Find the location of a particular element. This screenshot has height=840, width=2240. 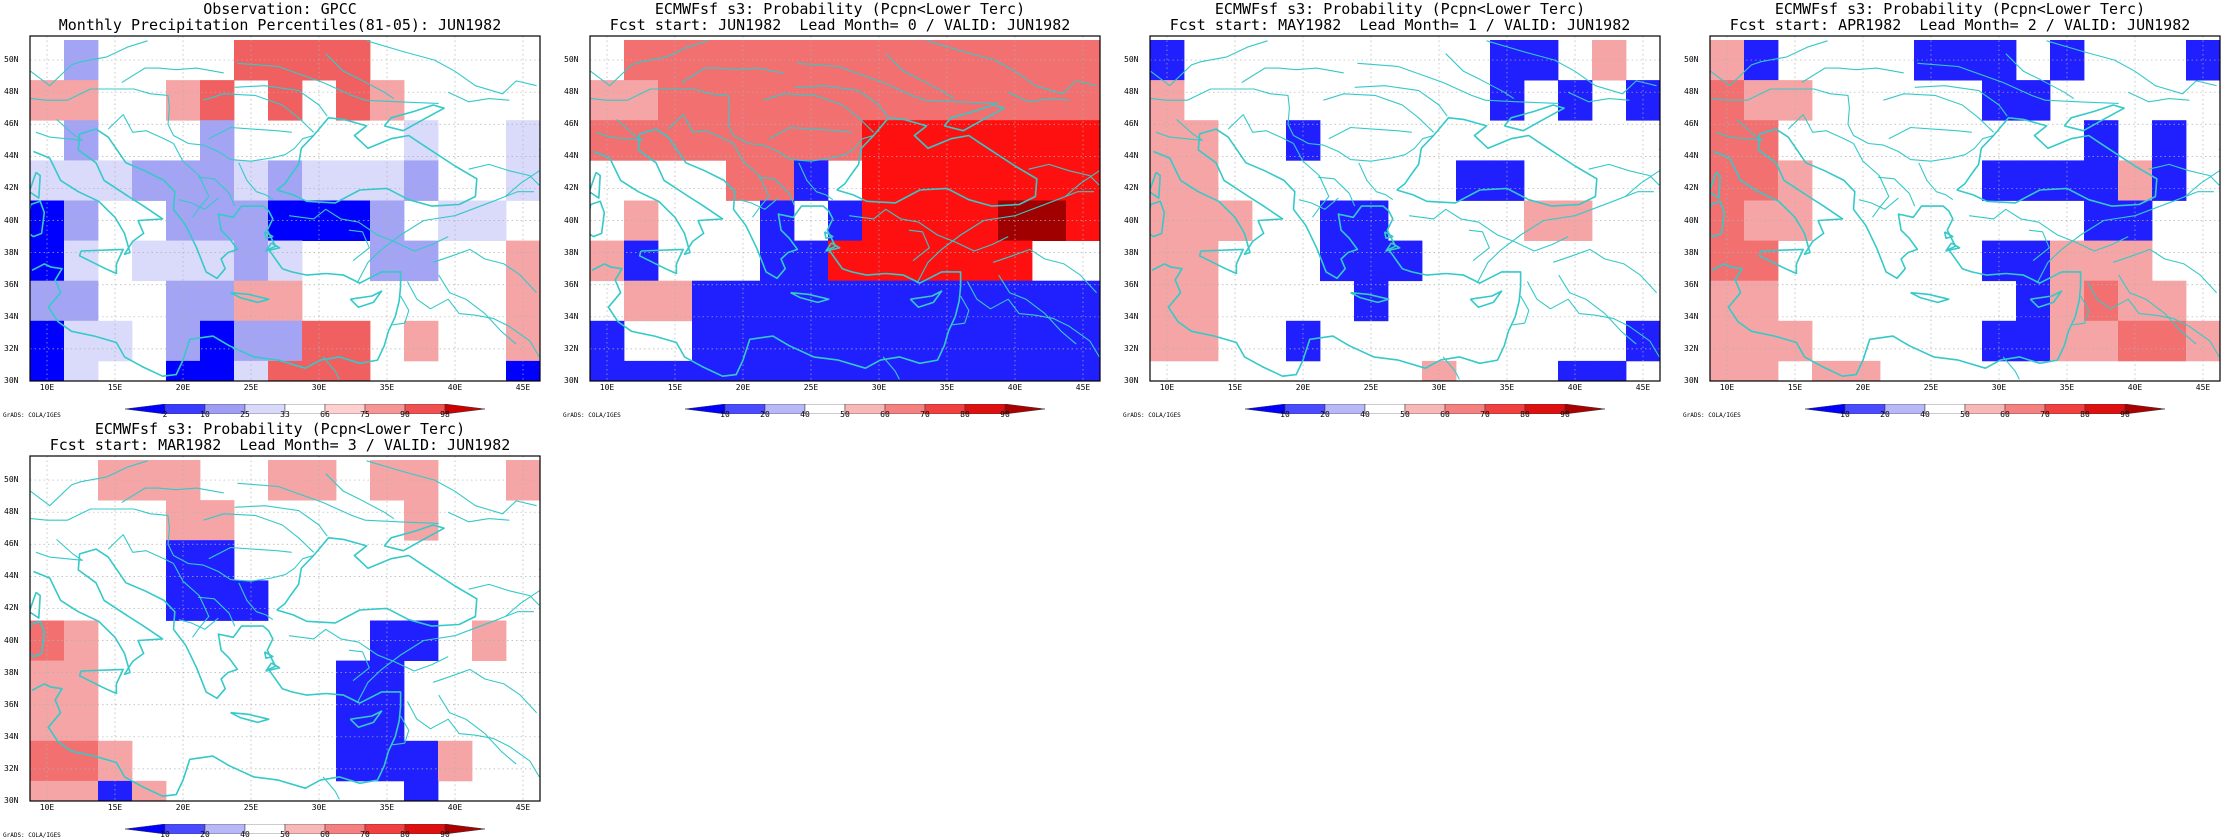

colorbar-label: 33 is located at coordinates (285, 414).